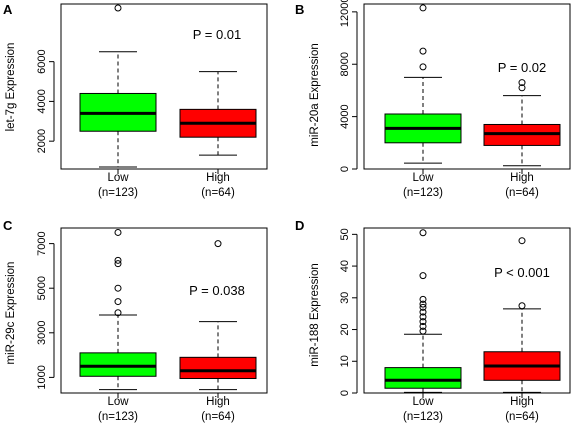 This screenshot has height=425, width=580. I want to click on panel-c-pvalue: P = 0.038, so click(217, 290).